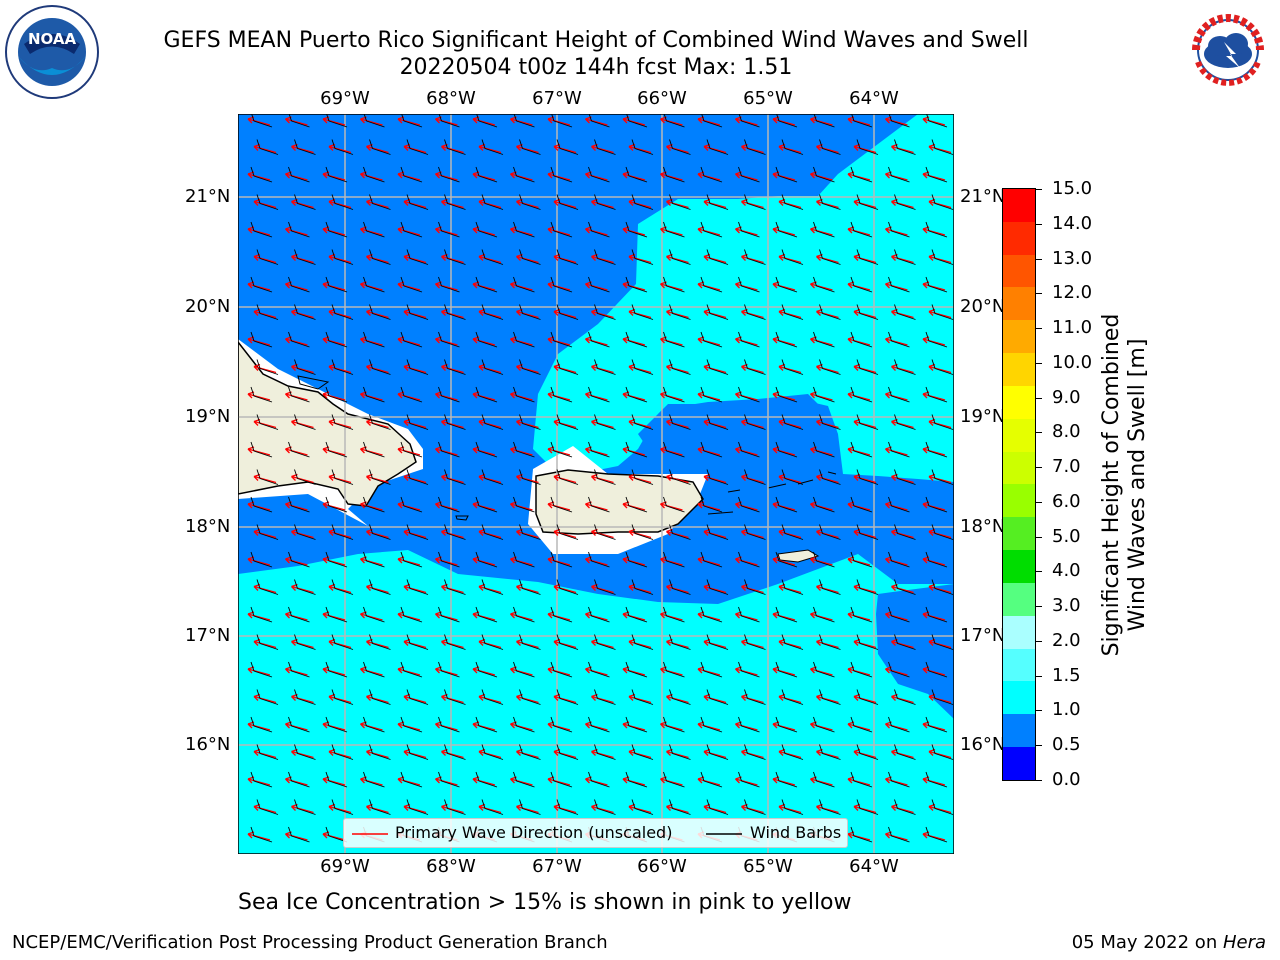  Describe the element at coordinates (983, 526) in the screenshot. I see `lat-label-right: 18°N` at that location.